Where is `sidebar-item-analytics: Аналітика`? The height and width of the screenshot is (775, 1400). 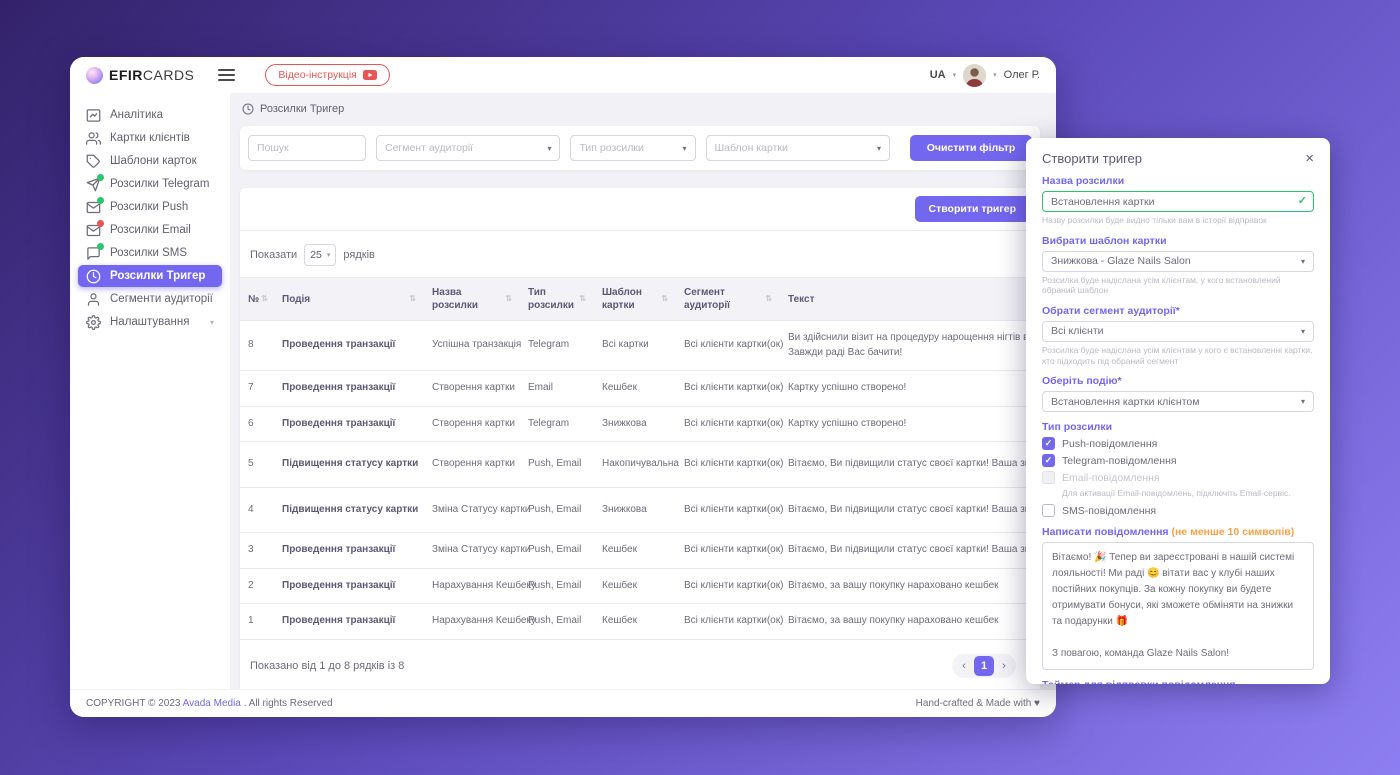 sidebar-item-analytics: Аналітика is located at coordinates (150, 115).